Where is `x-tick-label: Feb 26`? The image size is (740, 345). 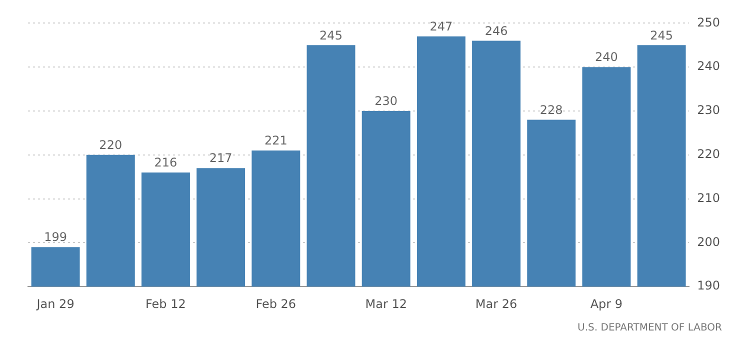 x-tick-label: Feb 26 is located at coordinates (276, 303).